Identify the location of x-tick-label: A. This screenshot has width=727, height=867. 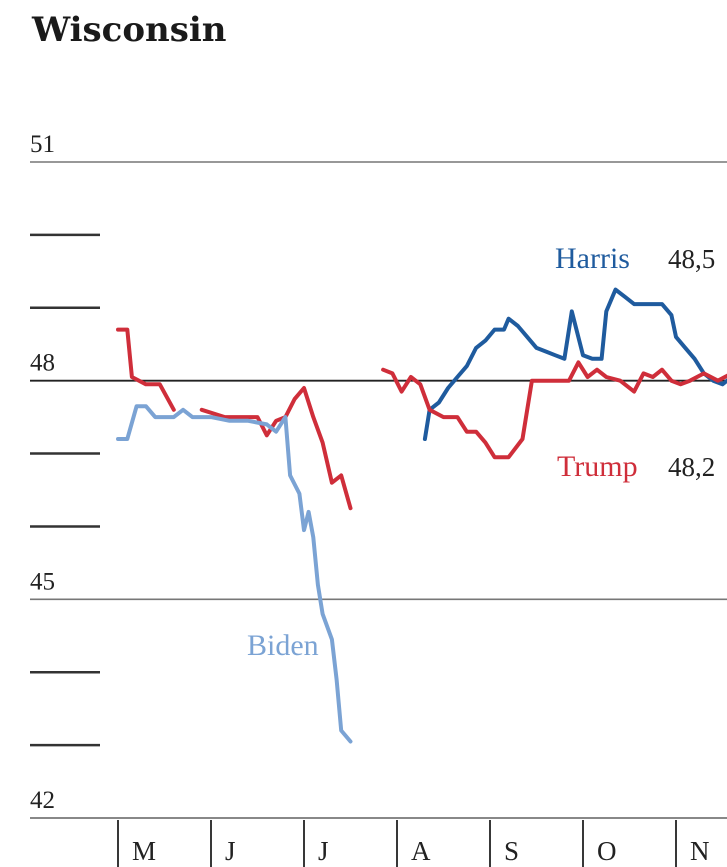
(421, 851).